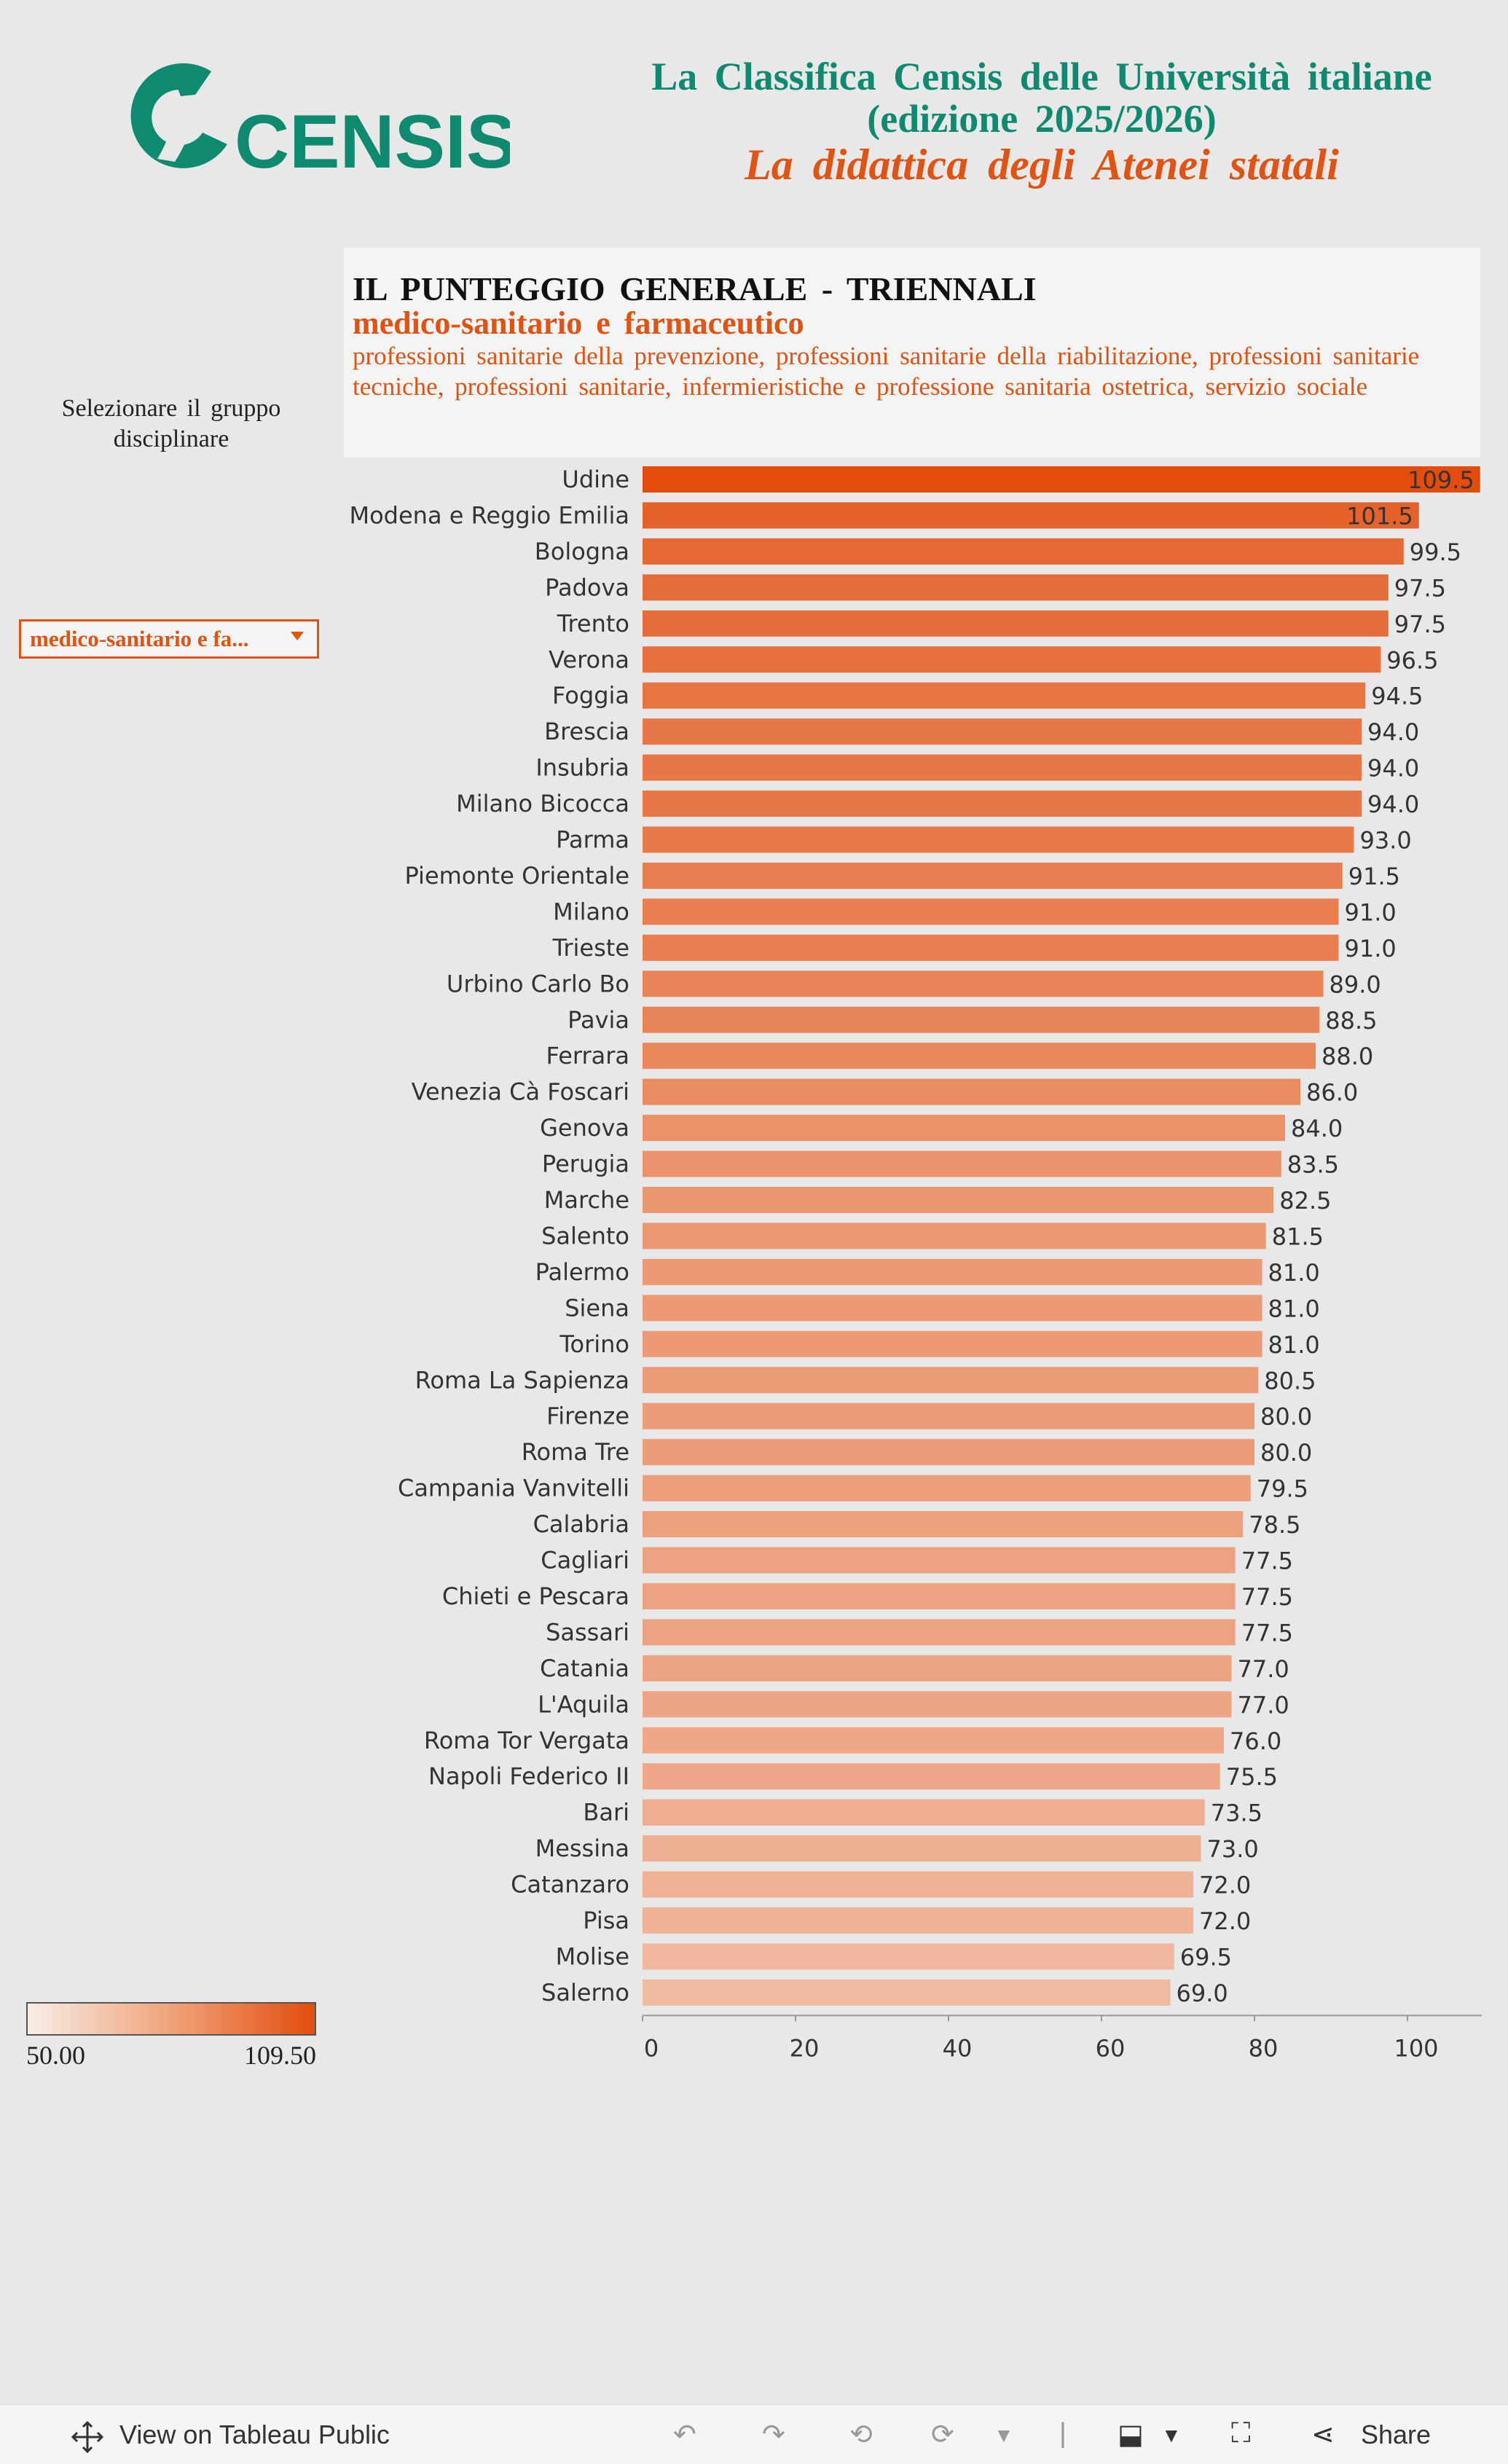  Describe the element at coordinates (584, 1128) in the screenshot. I see `category-label: Genova` at that location.